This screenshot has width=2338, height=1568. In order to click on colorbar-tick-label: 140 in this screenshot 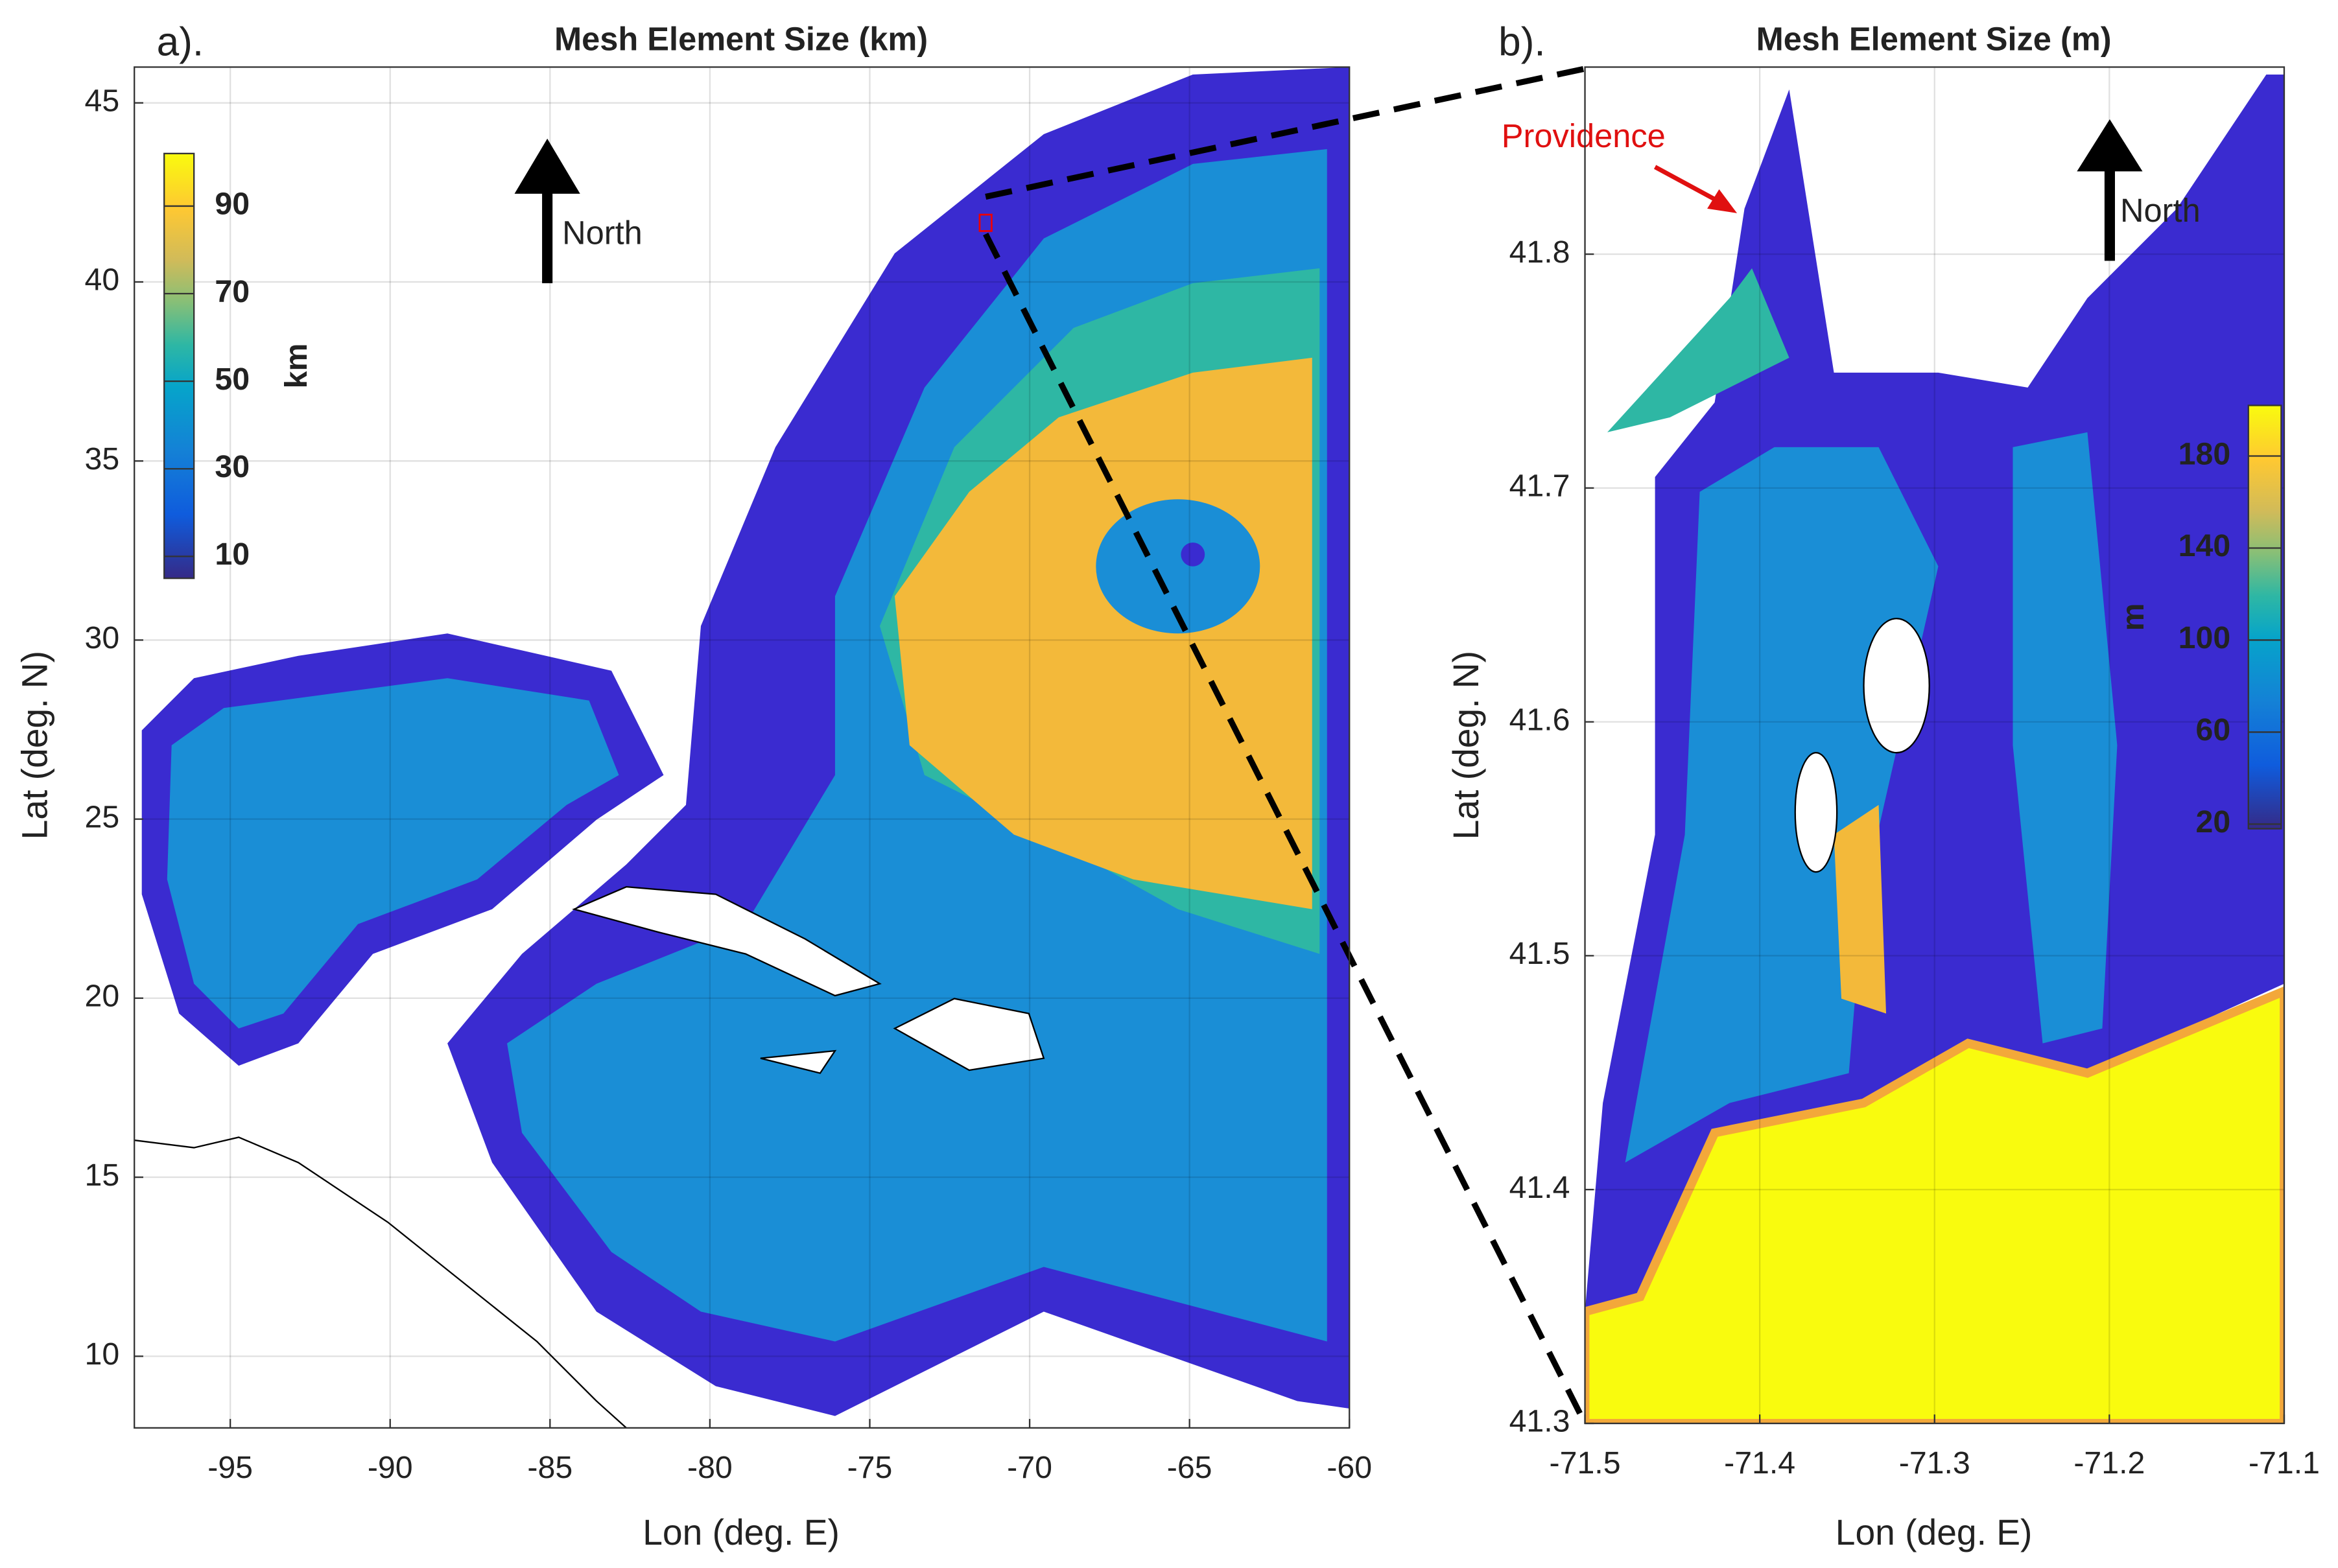, I will do `click(2205, 545)`.